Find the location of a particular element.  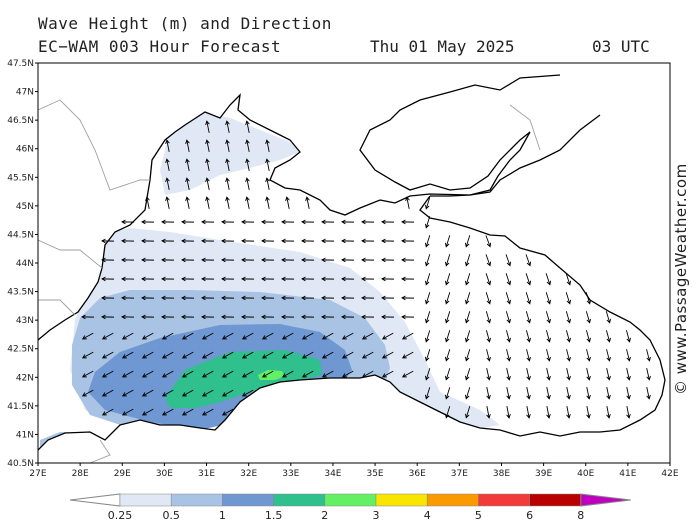

lat-label: 44.5N is located at coordinates (20, 235).